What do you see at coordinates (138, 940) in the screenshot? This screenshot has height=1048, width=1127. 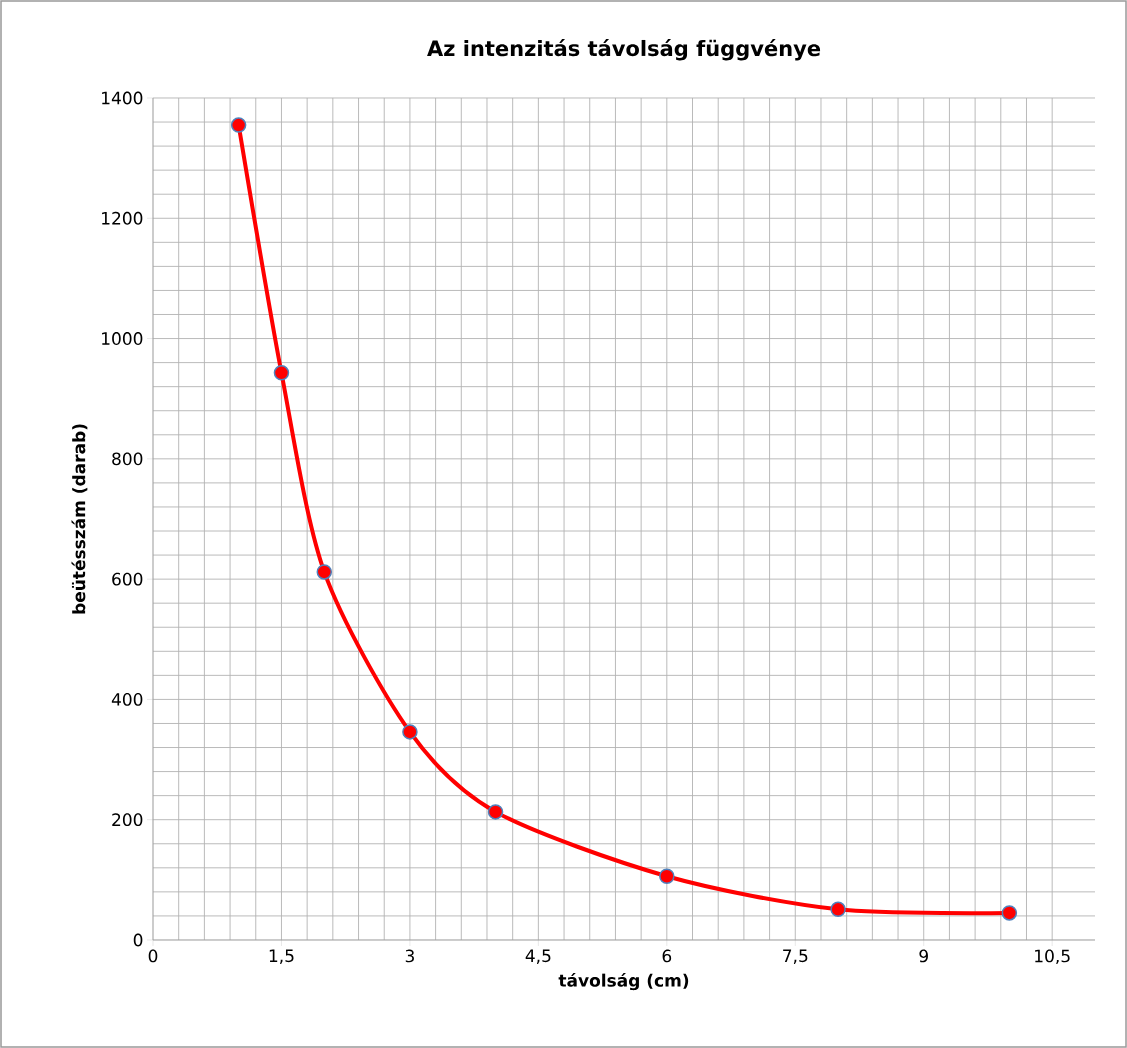 I see `y-tick-label: 0` at bounding box center [138, 940].